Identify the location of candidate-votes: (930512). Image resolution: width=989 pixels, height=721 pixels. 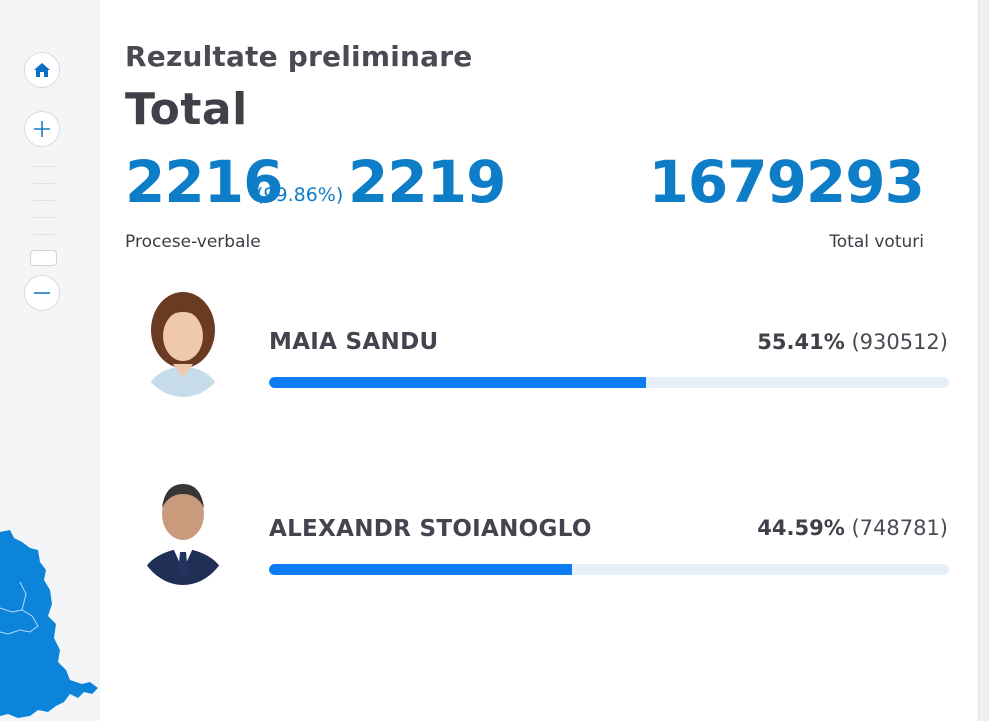
(899, 342).